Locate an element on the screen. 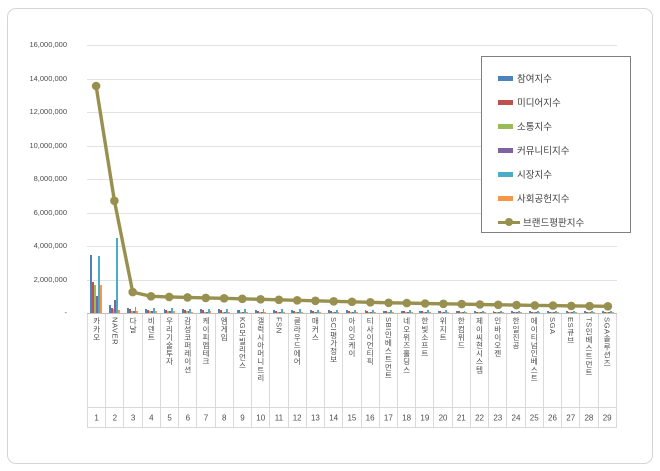 This screenshot has height=471, width=660. bar-미디어지수-비덴트 is located at coordinates (148, 311).